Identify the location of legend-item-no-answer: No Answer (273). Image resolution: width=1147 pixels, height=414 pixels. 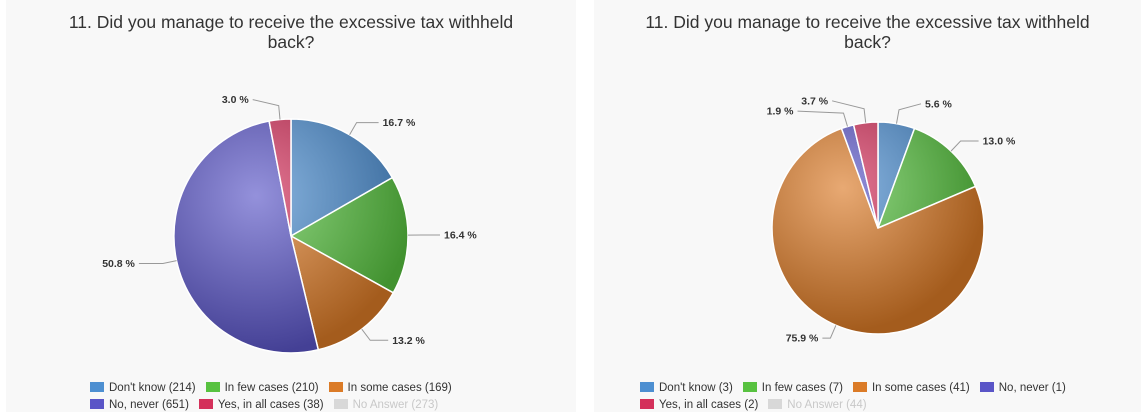
(386, 405).